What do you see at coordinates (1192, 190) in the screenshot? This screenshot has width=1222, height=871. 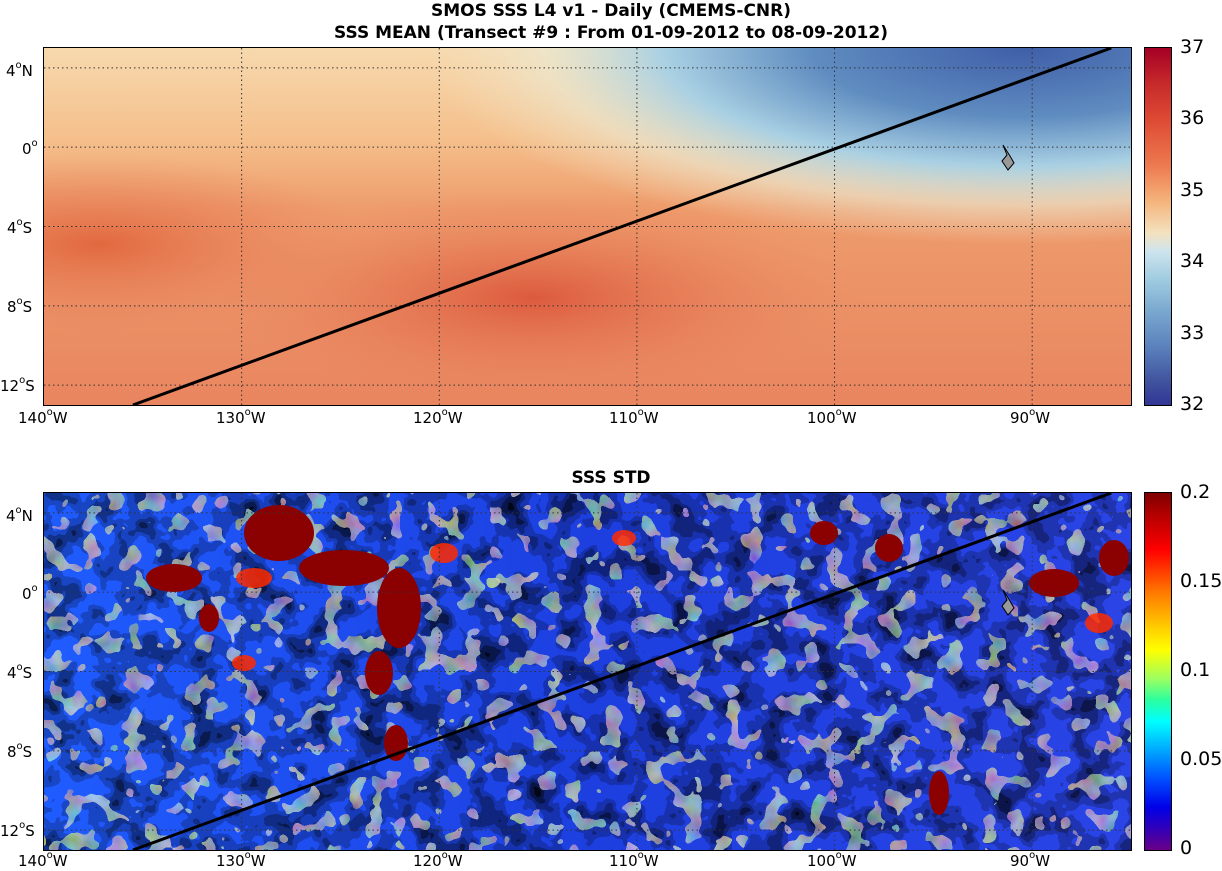 I see `cbar-top-tick-35: 35` at bounding box center [1192, 190].